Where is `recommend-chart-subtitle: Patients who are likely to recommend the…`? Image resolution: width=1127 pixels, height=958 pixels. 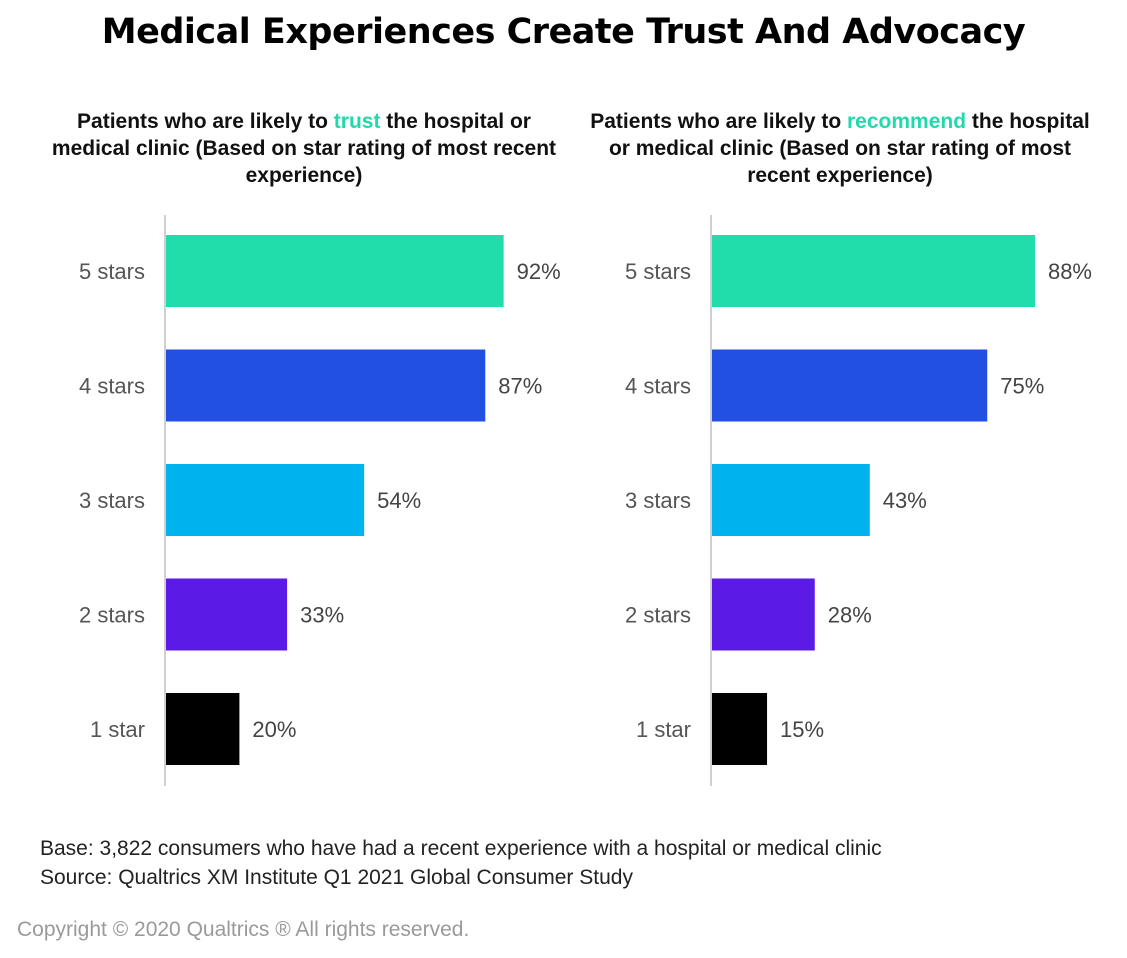
recommend-chart-subtitle: Patients who are likely to recommend the… is located at coordinates (840, 148).